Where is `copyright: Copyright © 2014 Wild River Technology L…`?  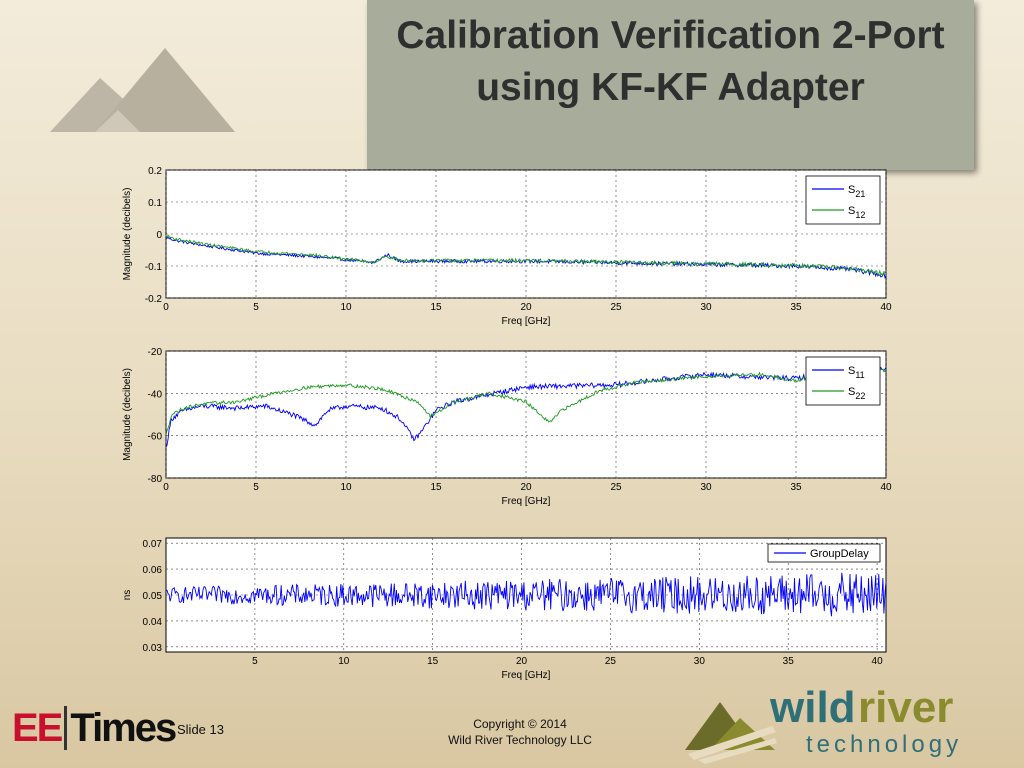 copyright: Copyright © 2014 Wild River Technology L… is located at coordinates (520, 732).